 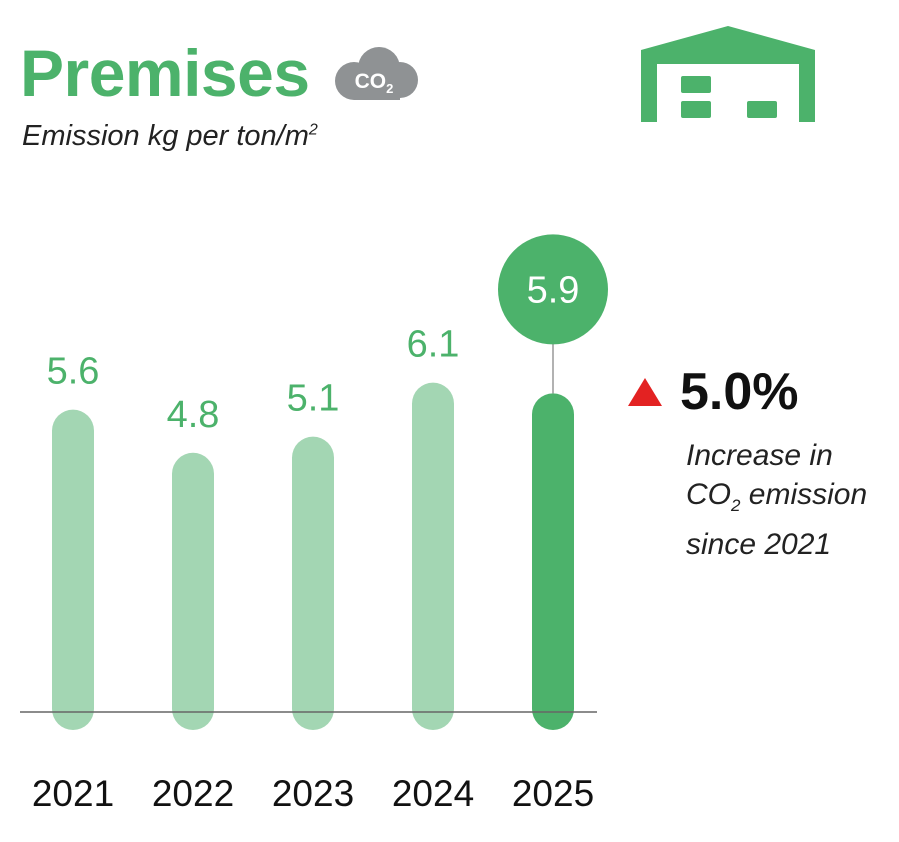 What do you see at coordinates (313, 130) in the screenshot?
I see `subtitle-superscript: 2` at bounding box center [313, 130].